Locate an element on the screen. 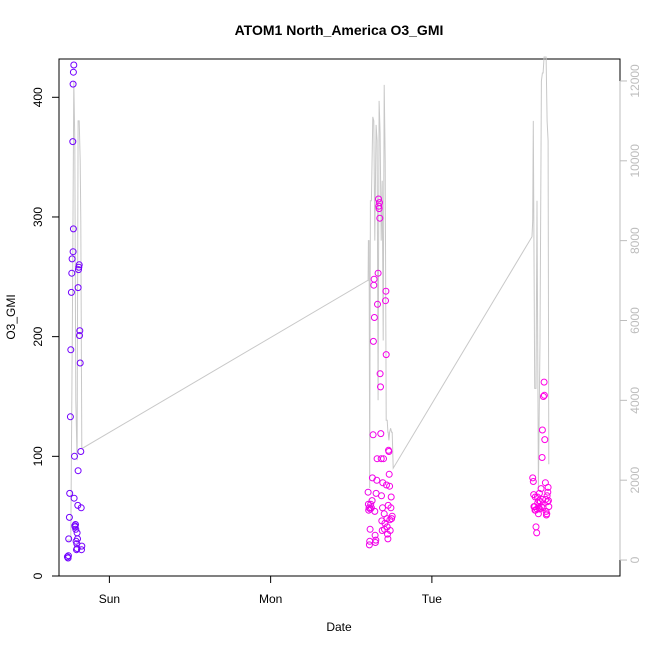  x-tick-label-sun: Sun is located at coordinates (109, 599).